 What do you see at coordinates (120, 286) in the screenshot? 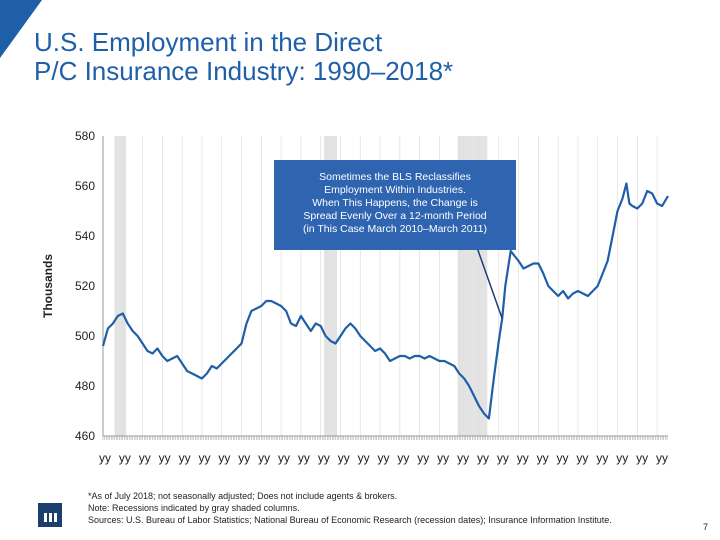
I see `recession-band` at bounding box center [120, 286].